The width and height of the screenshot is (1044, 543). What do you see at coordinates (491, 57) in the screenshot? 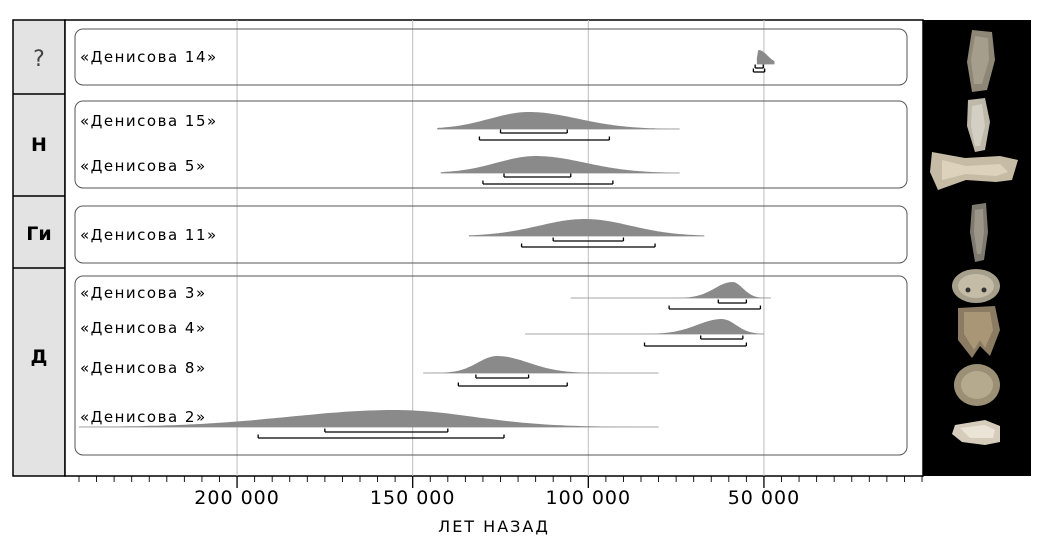
I see `panel-group-unknown` at bounding box center [491, 57].